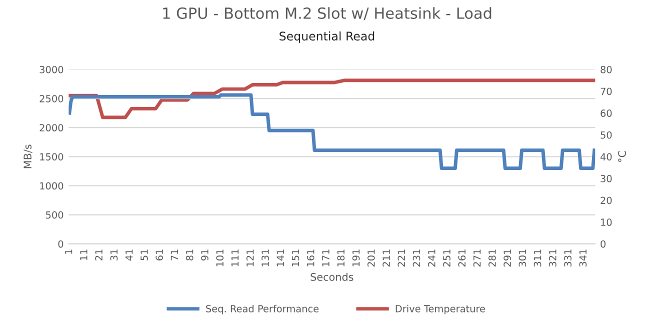  Describe the element at coordinates (522, 258) in the screenshot. I see `x-tick-label: 301` at that location.